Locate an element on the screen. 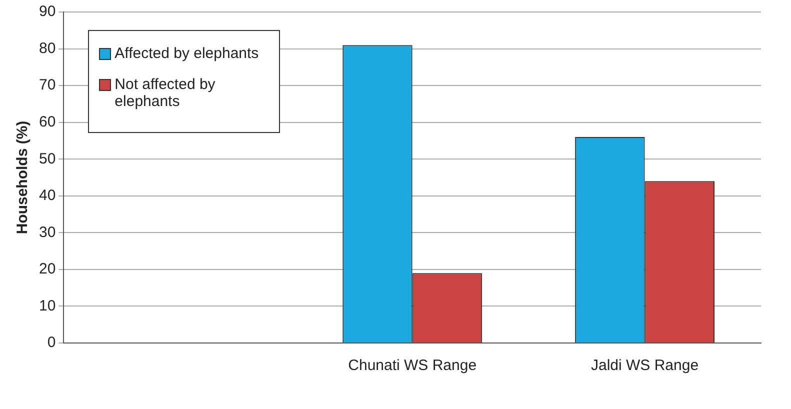 Image resolution: width=791 pixels, height=409 pixels. y-tick-label: 10 is located at coordinates (47, 305).